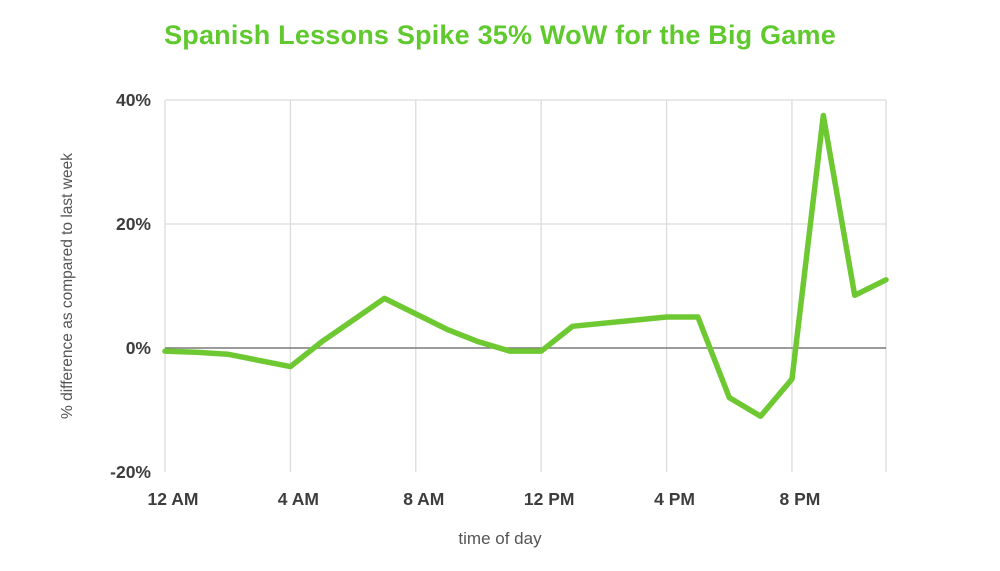 The width and height of the screenshot is (1000, 571). What do you see at coordinates (800, 499) in the screenshot?
I see `x-tick-label: 8 PM` at bounding box center [800, 499].